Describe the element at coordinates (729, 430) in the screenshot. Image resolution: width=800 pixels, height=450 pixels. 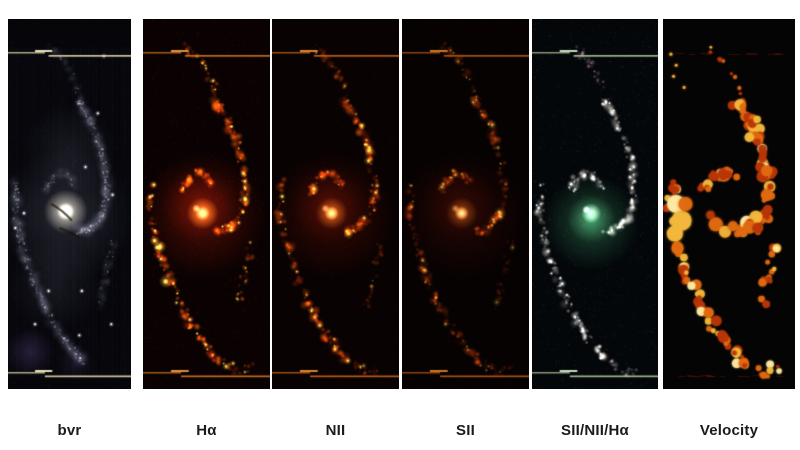
I see `panel-label-velocity: Velocity` at that location.